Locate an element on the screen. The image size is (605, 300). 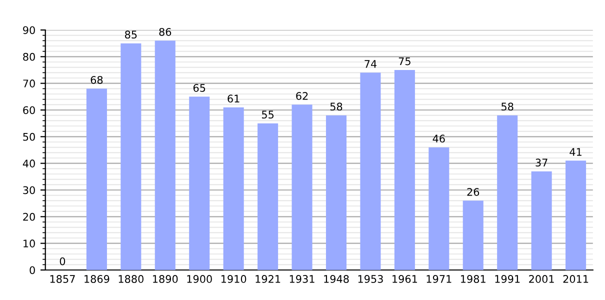
data-label: 74 is located at coordinates (370, 64).